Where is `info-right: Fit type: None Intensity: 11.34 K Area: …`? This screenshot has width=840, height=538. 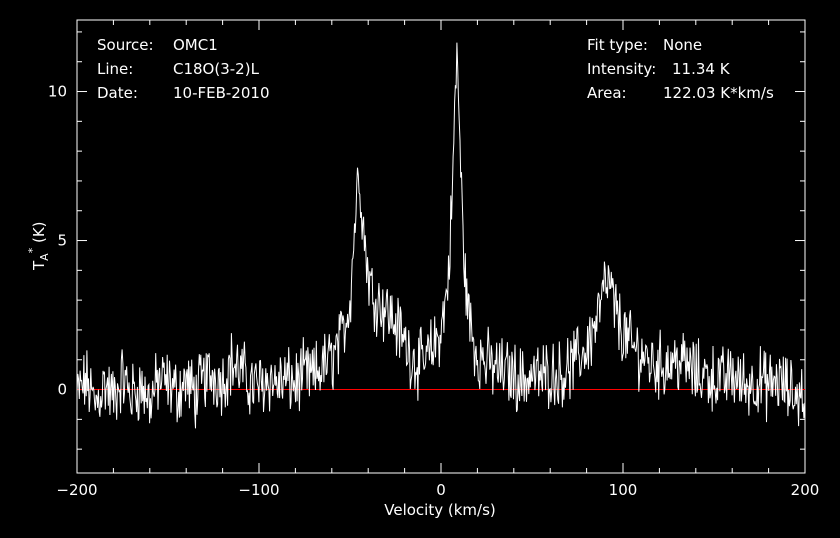 info-right: Fit type: None Intensity: 11.34 K Area: … is located at coordinates (680, 69).